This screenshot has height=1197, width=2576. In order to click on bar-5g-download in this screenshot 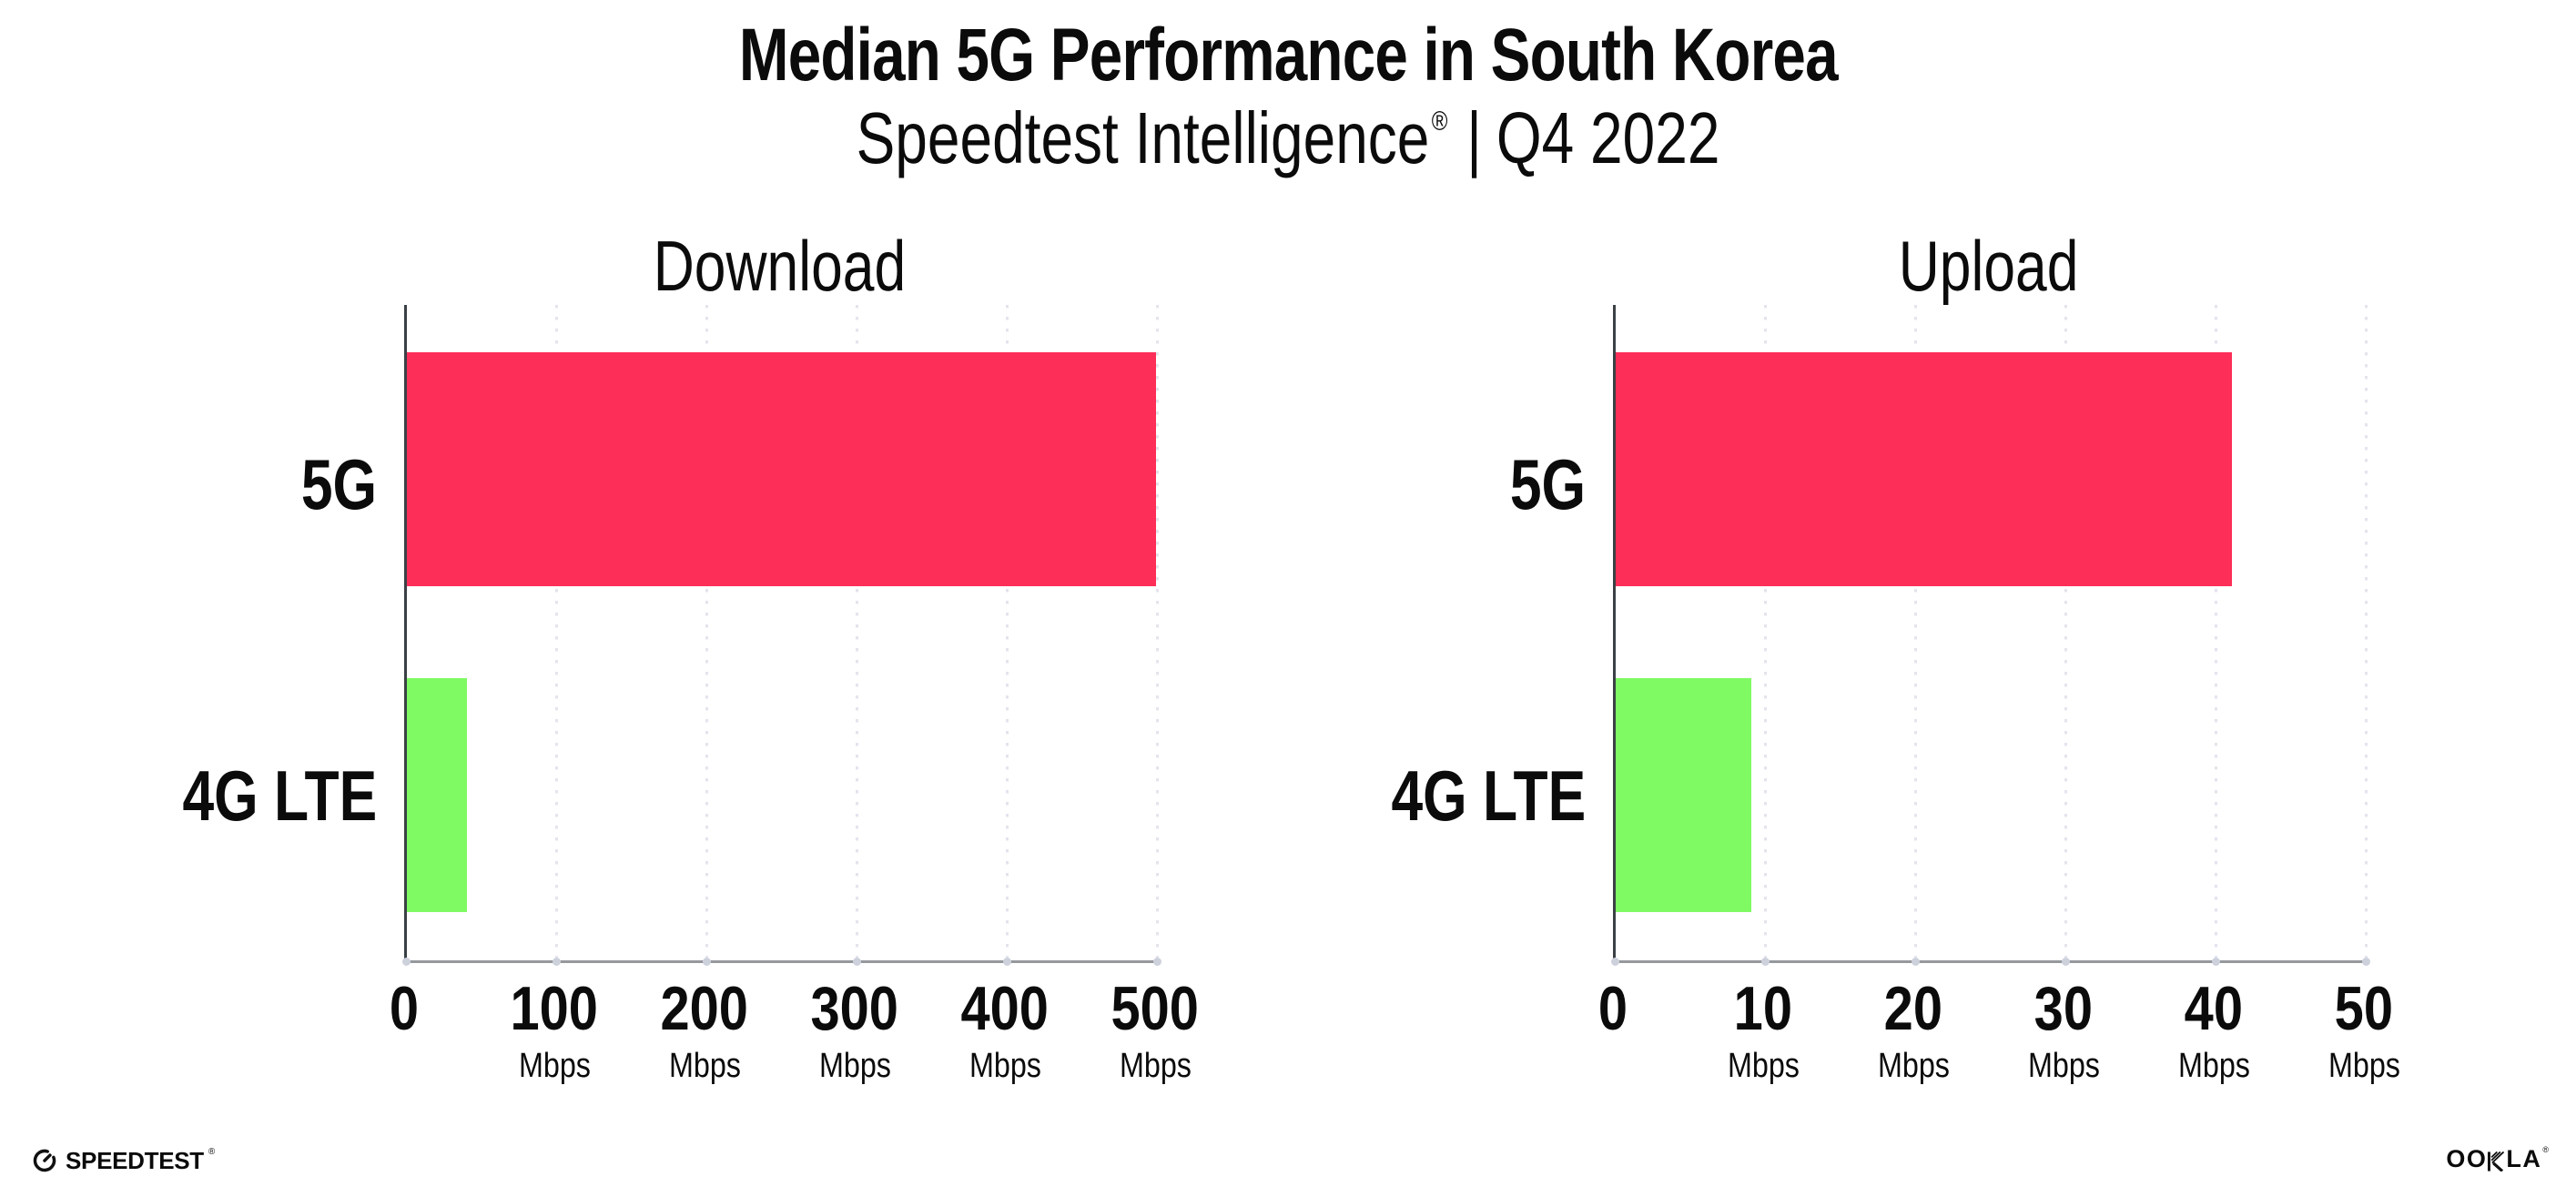, I will do `click(782, 469)`.